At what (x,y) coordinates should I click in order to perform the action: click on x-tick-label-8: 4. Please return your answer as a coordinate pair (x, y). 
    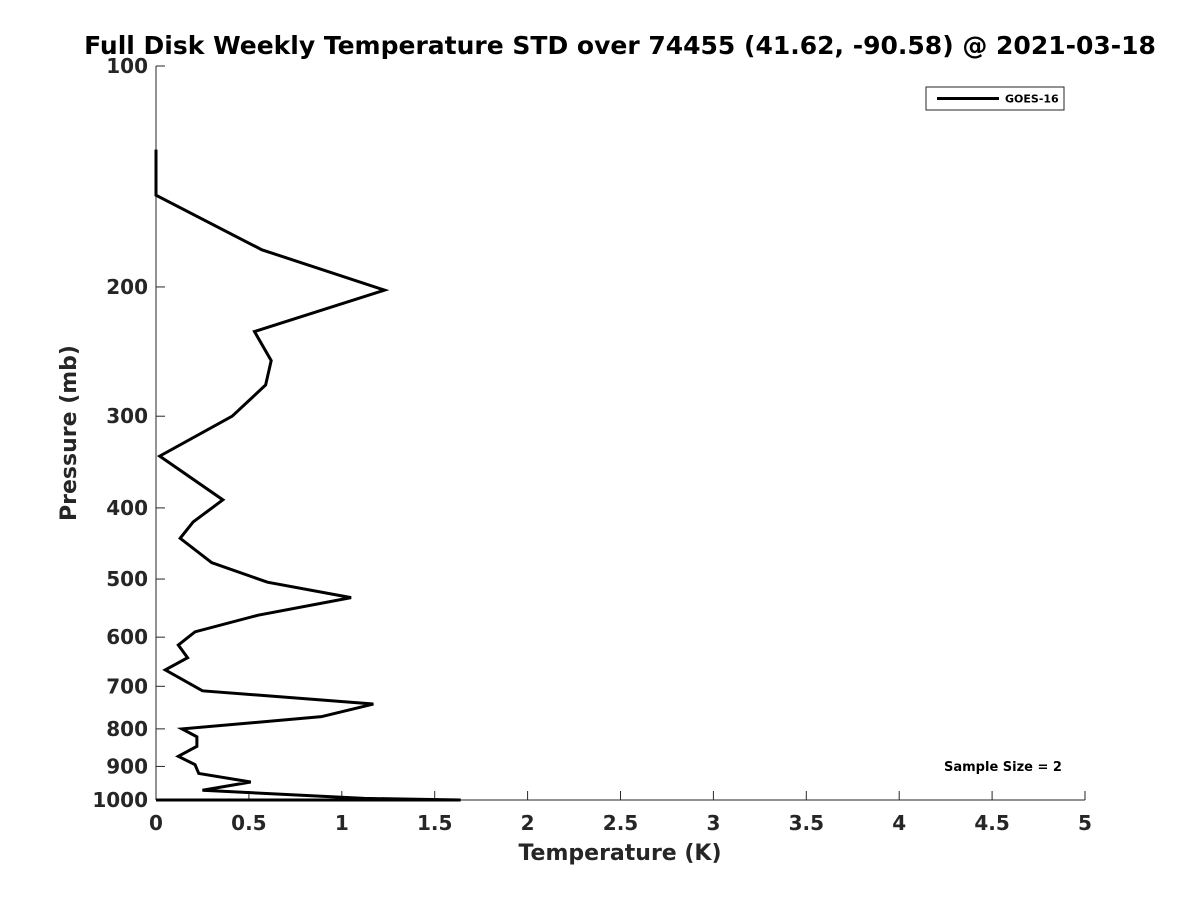
    Looking at the image, I should click on (899, 823).